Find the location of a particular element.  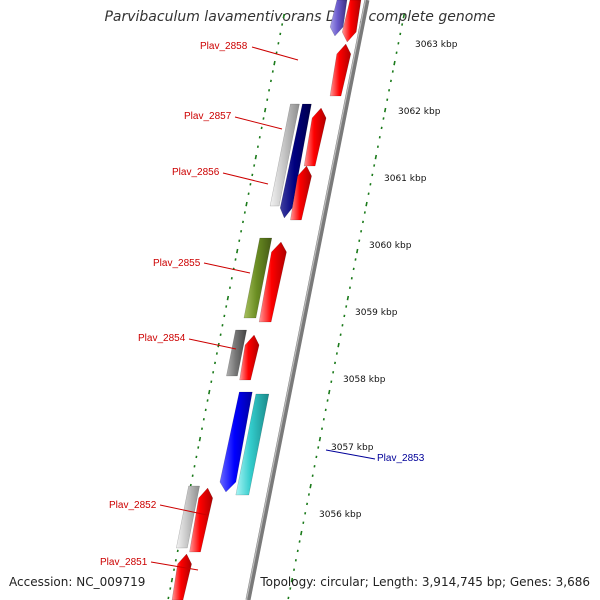

topology-value: circular is located at coordinates (342, 582).